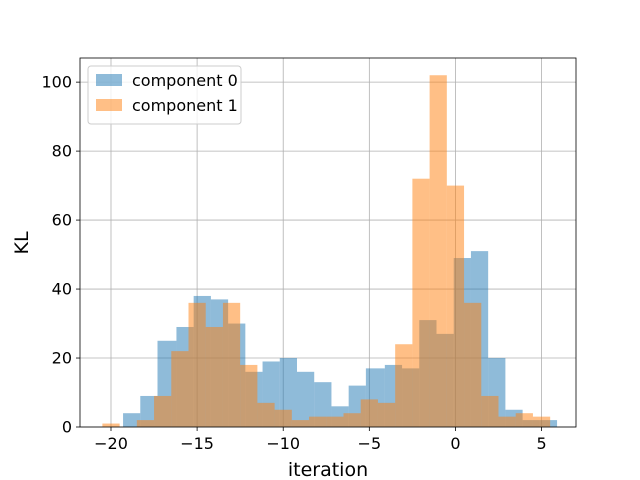  Describe the element at coordinates (62, 289) in the screenshot. I see `y-tick-label: 40` at that location.